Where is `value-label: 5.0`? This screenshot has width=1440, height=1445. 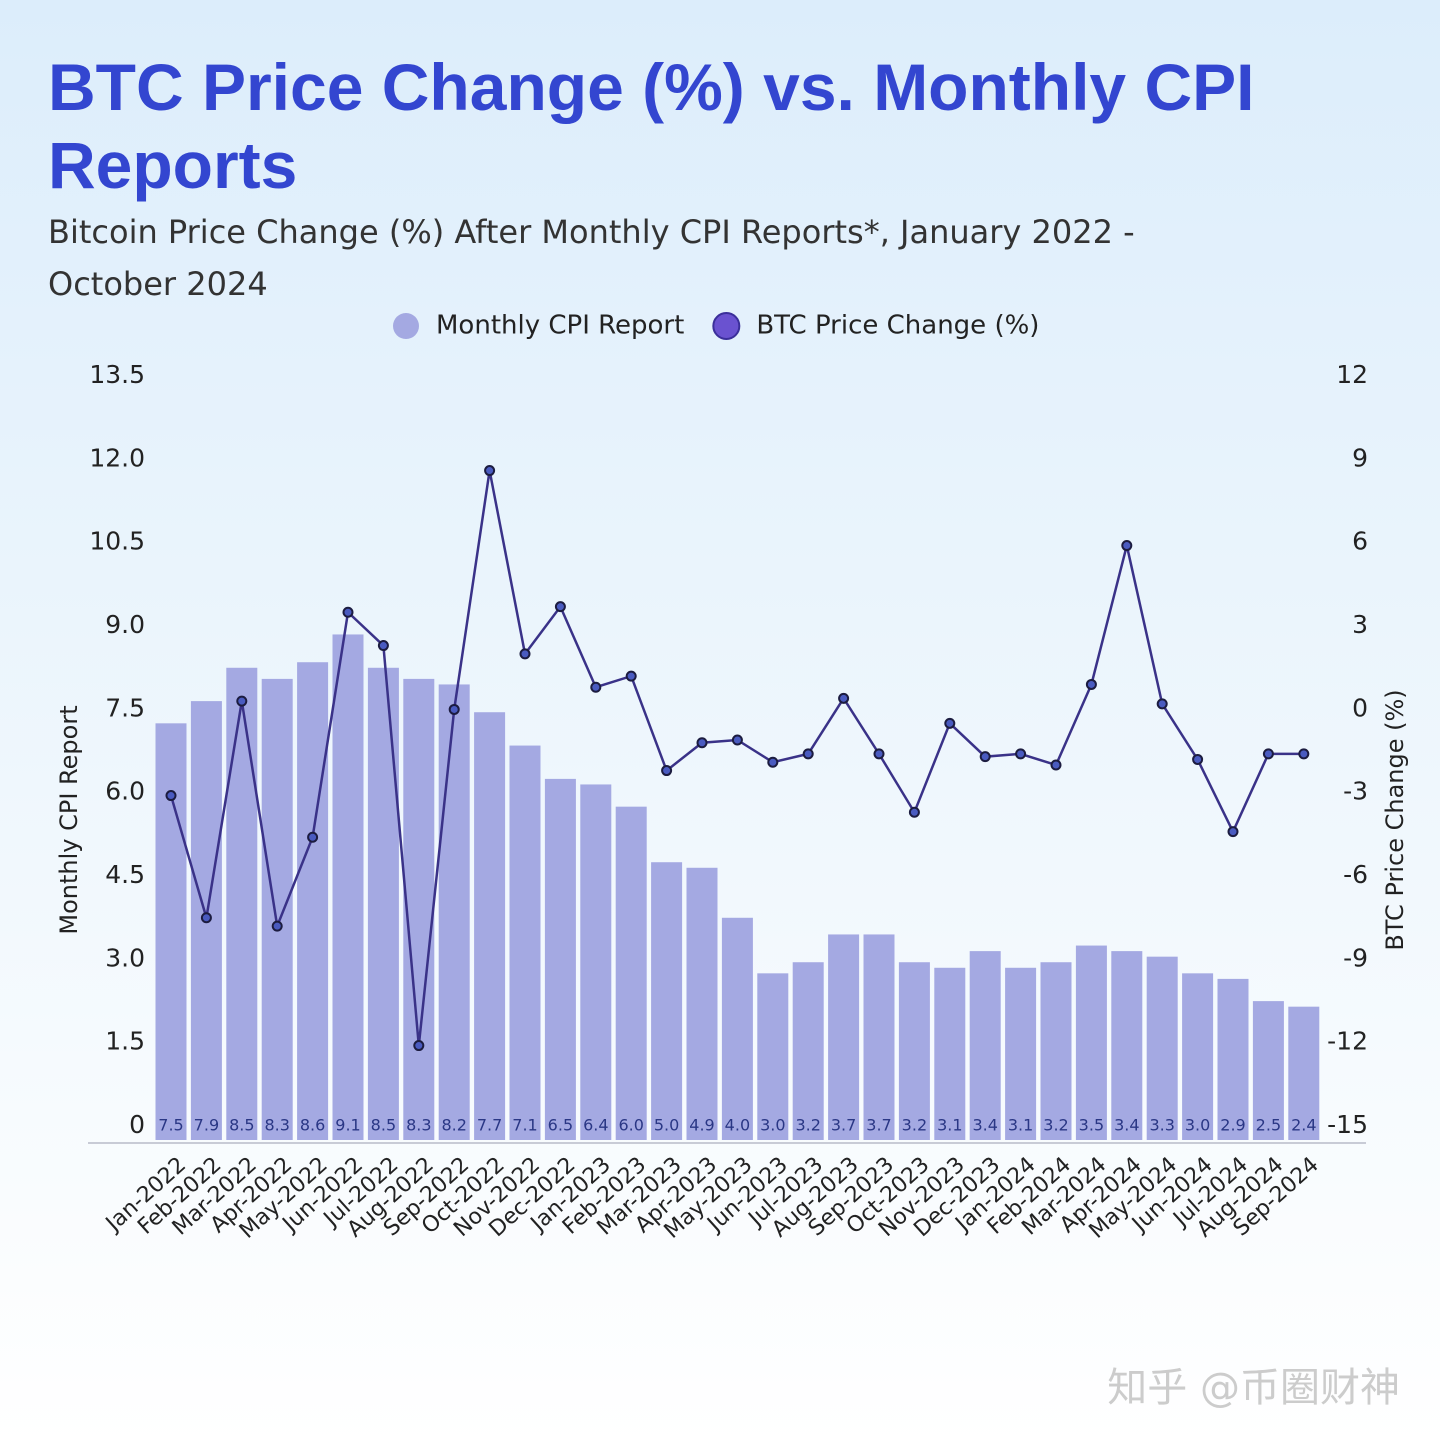
value-label: 5.0 is located at coordinates (666, 1125).